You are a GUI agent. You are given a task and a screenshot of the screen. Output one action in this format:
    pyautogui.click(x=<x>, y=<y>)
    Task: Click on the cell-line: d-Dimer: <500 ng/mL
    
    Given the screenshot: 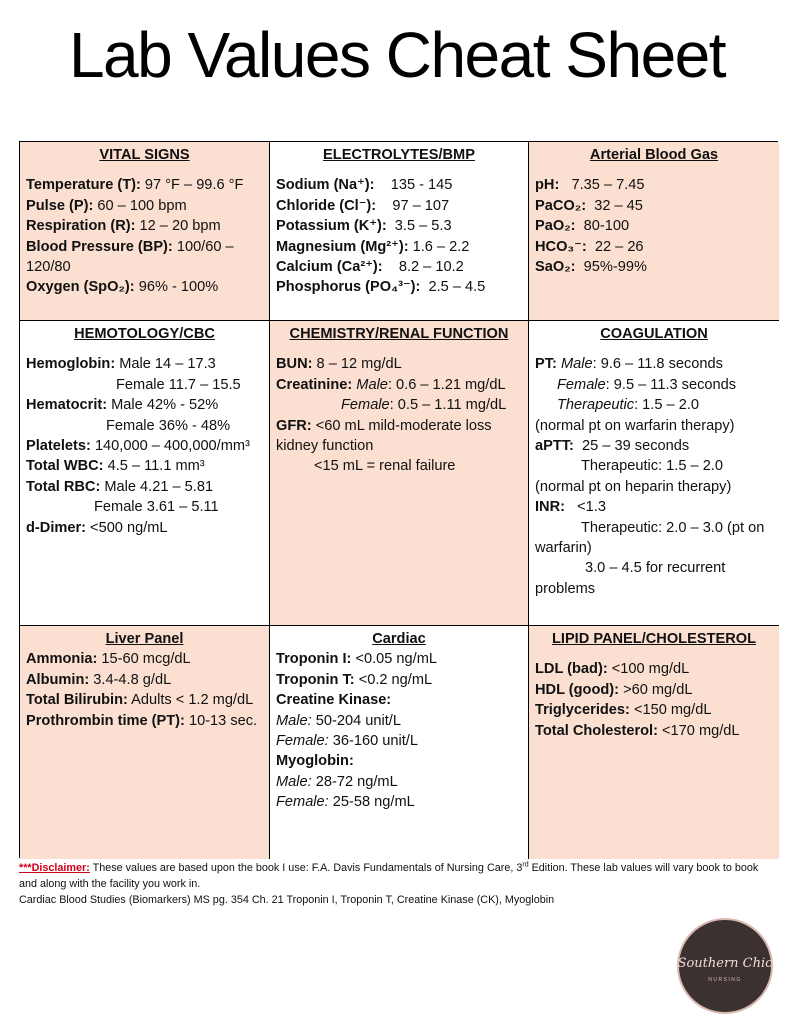 What is the action you would take?
    pyautogui.click(x=144, y=528)
    